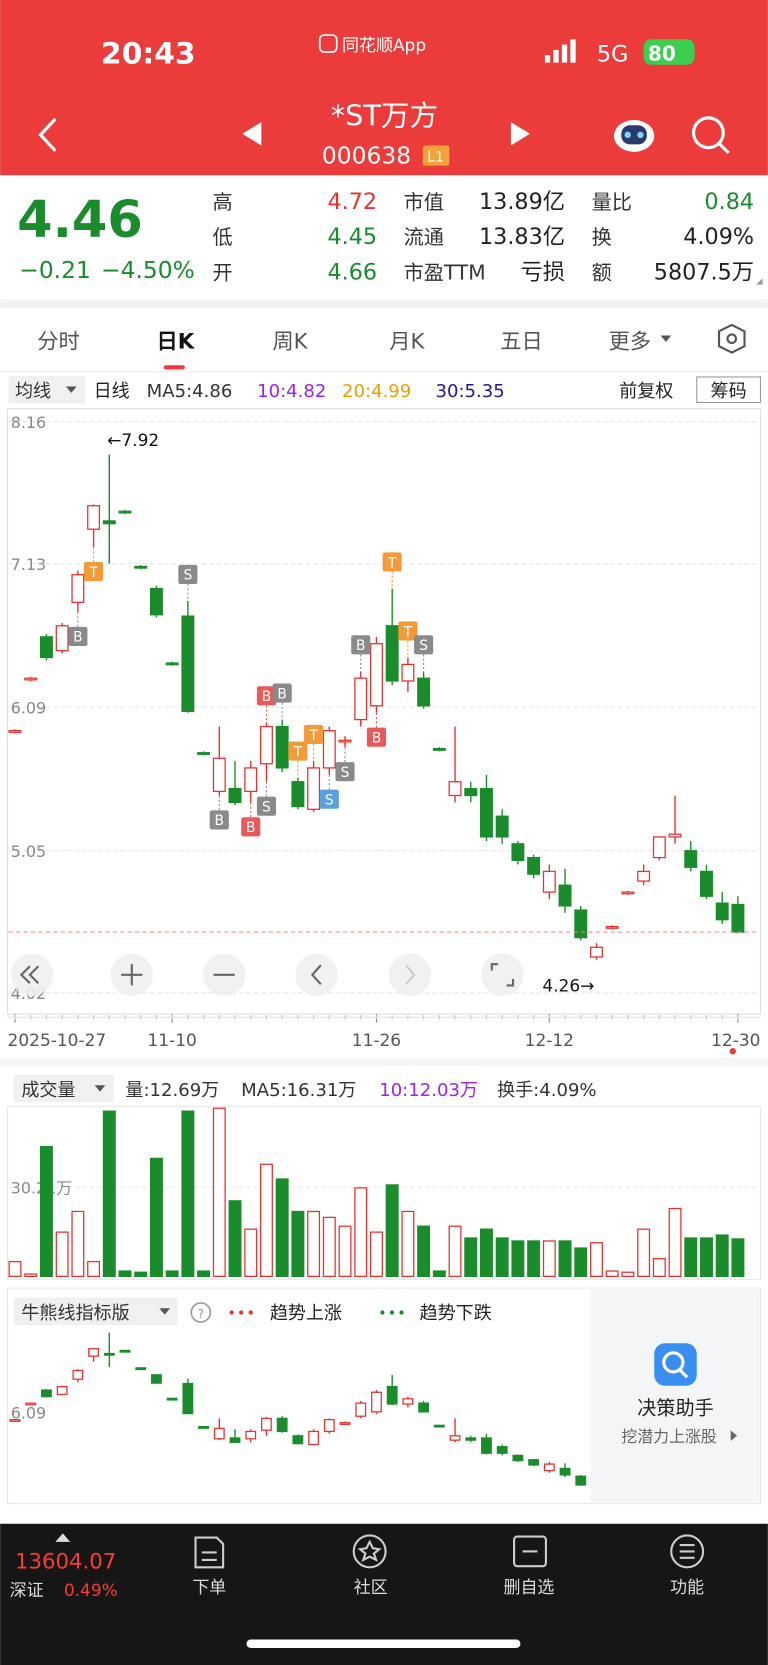  What do you see at coordinates (528, 1588) in the screenshot?
I see `nav-label: 删自选` at bounding box center [528, 1588].